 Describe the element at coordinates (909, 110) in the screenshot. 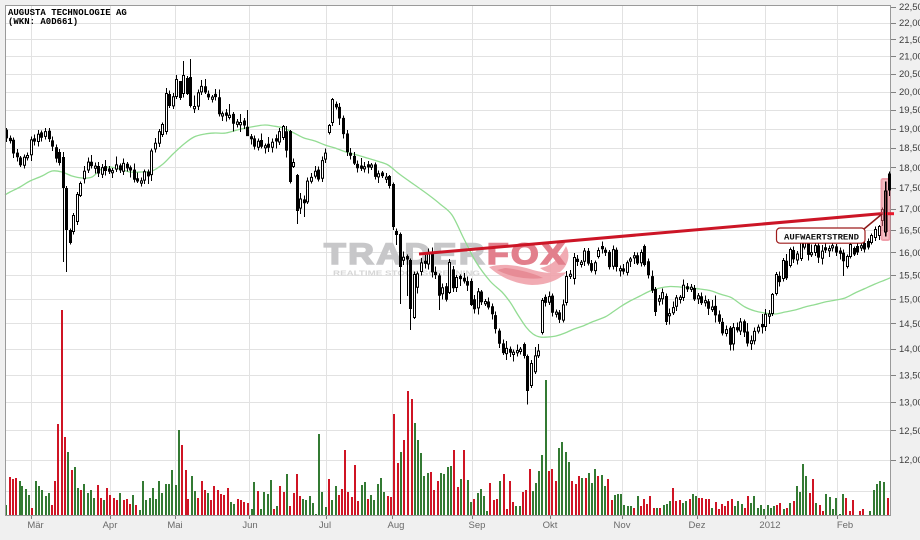

I see `svg-text: 19,50` at that location.